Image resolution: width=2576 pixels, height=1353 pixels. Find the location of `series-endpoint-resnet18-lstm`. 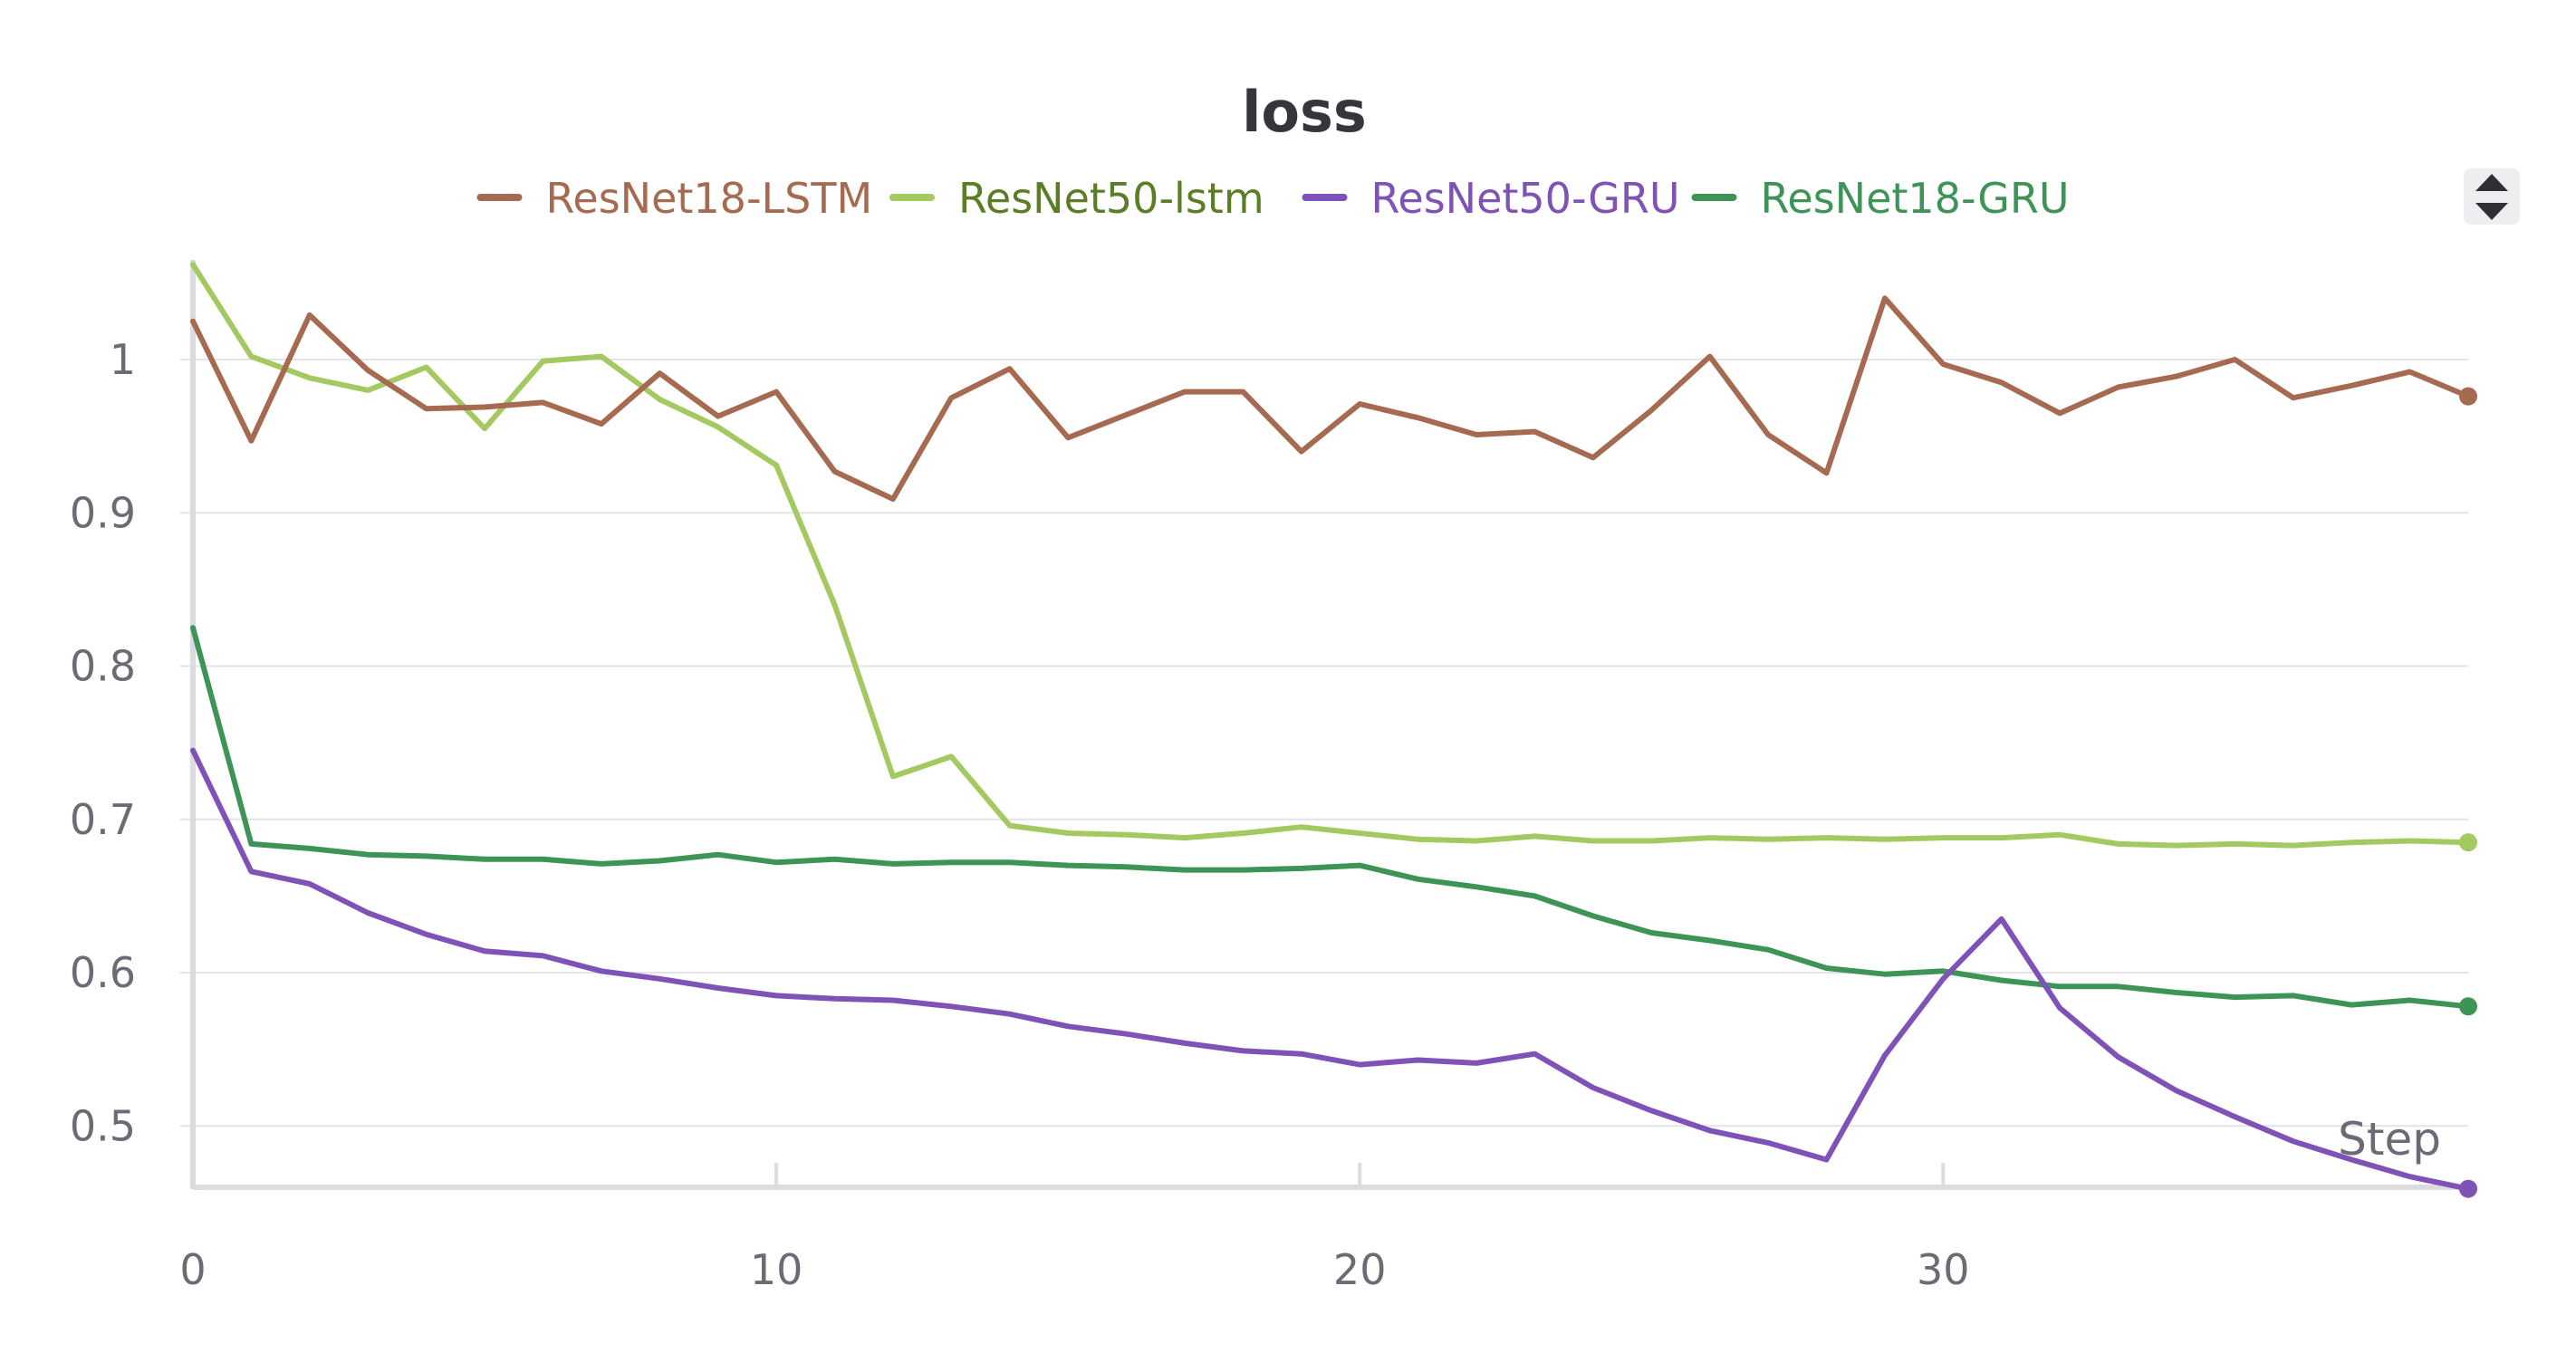

series-endpoint-resnet18-lstm is located at coordinates (2468, 396).